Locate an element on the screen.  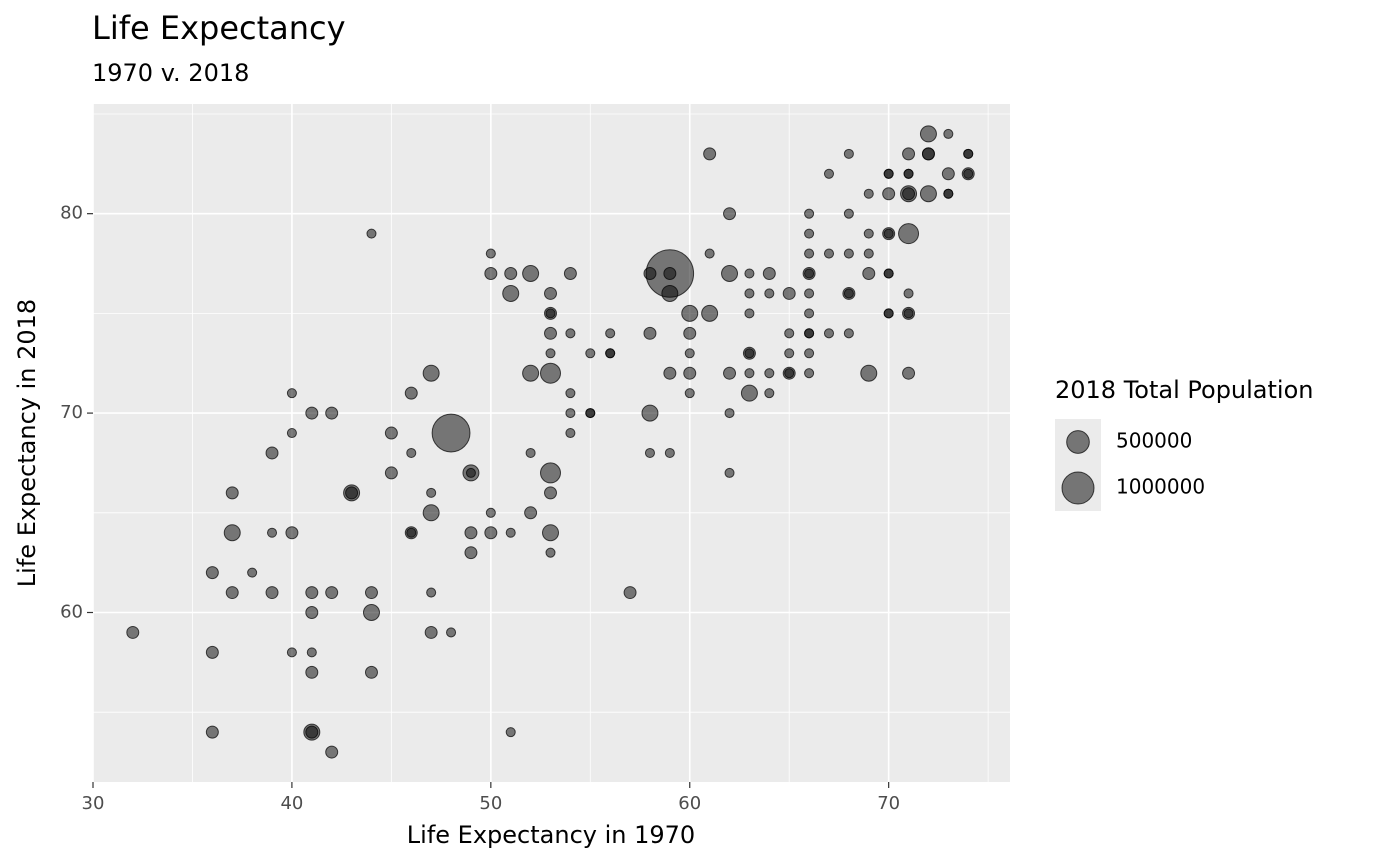
legend-point is located at coordinates (1078, 488).